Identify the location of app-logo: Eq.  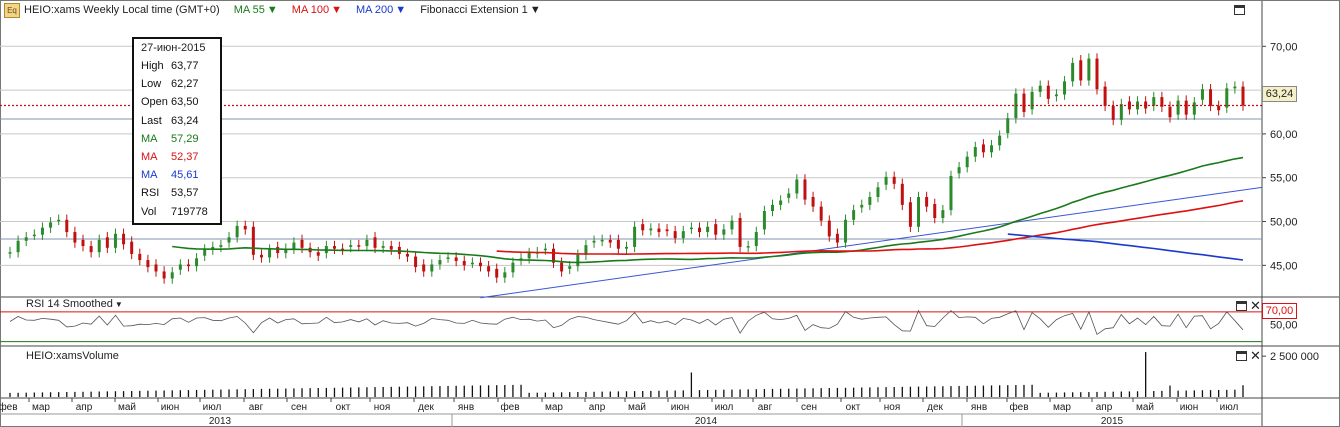
(12, 10).